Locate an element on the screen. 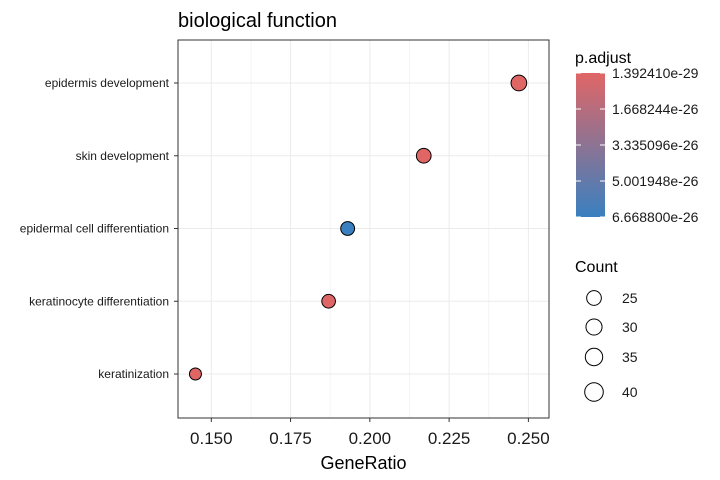 Image resolution: width=720 pixels, height=480 pixels. size-legend-keys: 25 30 35 40 is located at coordinates (611, 346).